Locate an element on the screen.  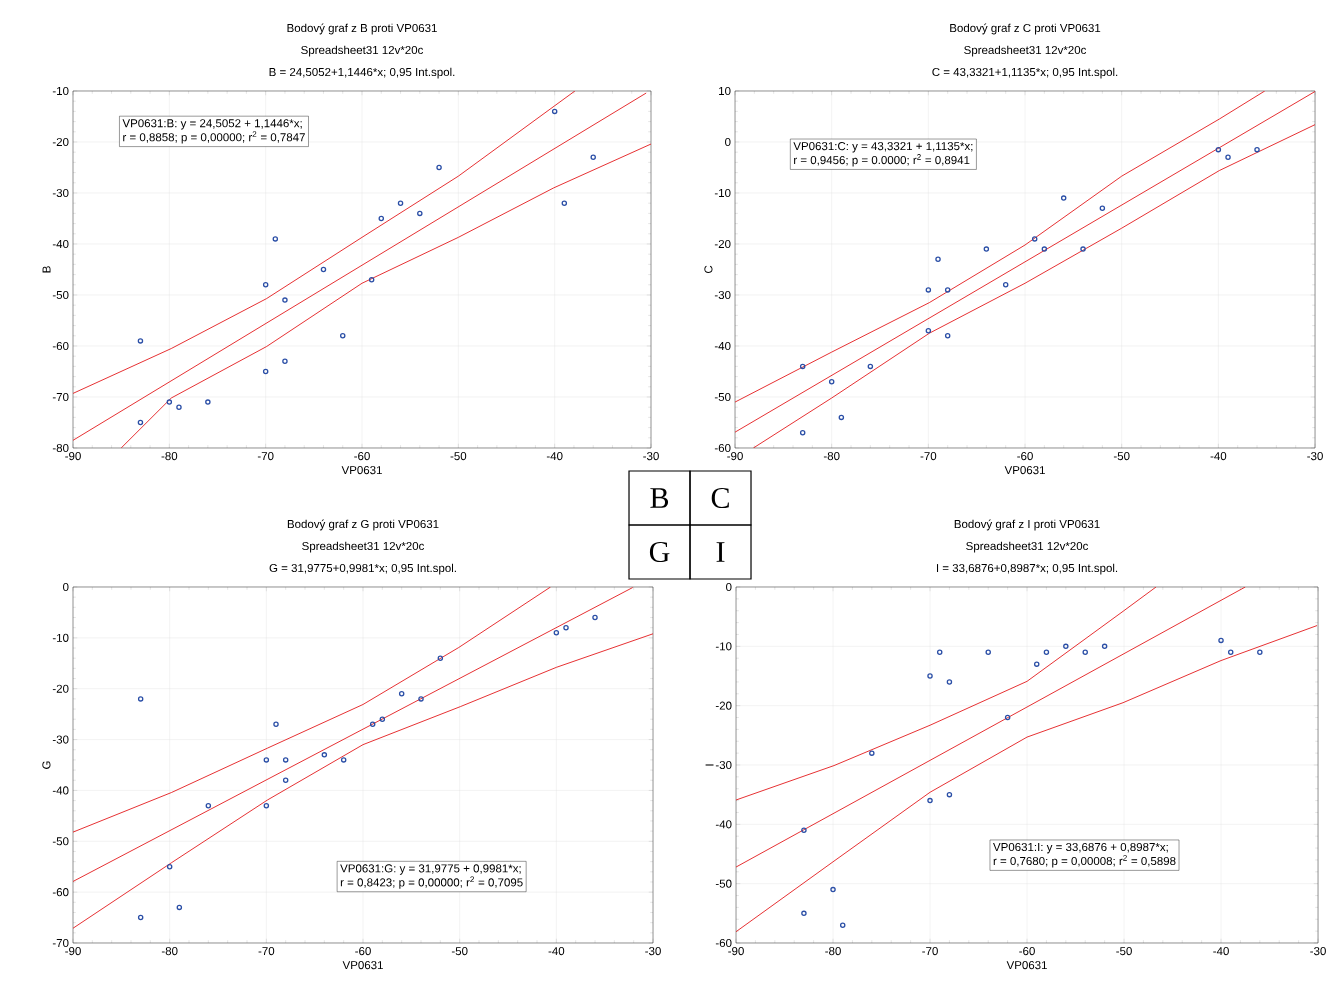
y-axis-title: C is located at coordinates (708, 269).